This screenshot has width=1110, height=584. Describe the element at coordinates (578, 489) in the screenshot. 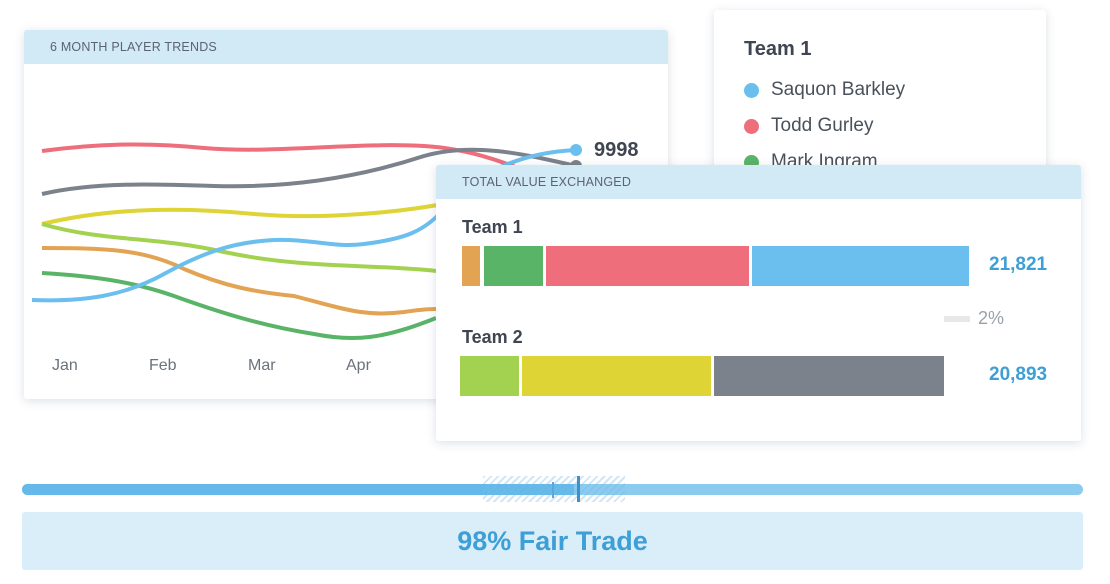

I see `fairness-slider-handle` at that location.